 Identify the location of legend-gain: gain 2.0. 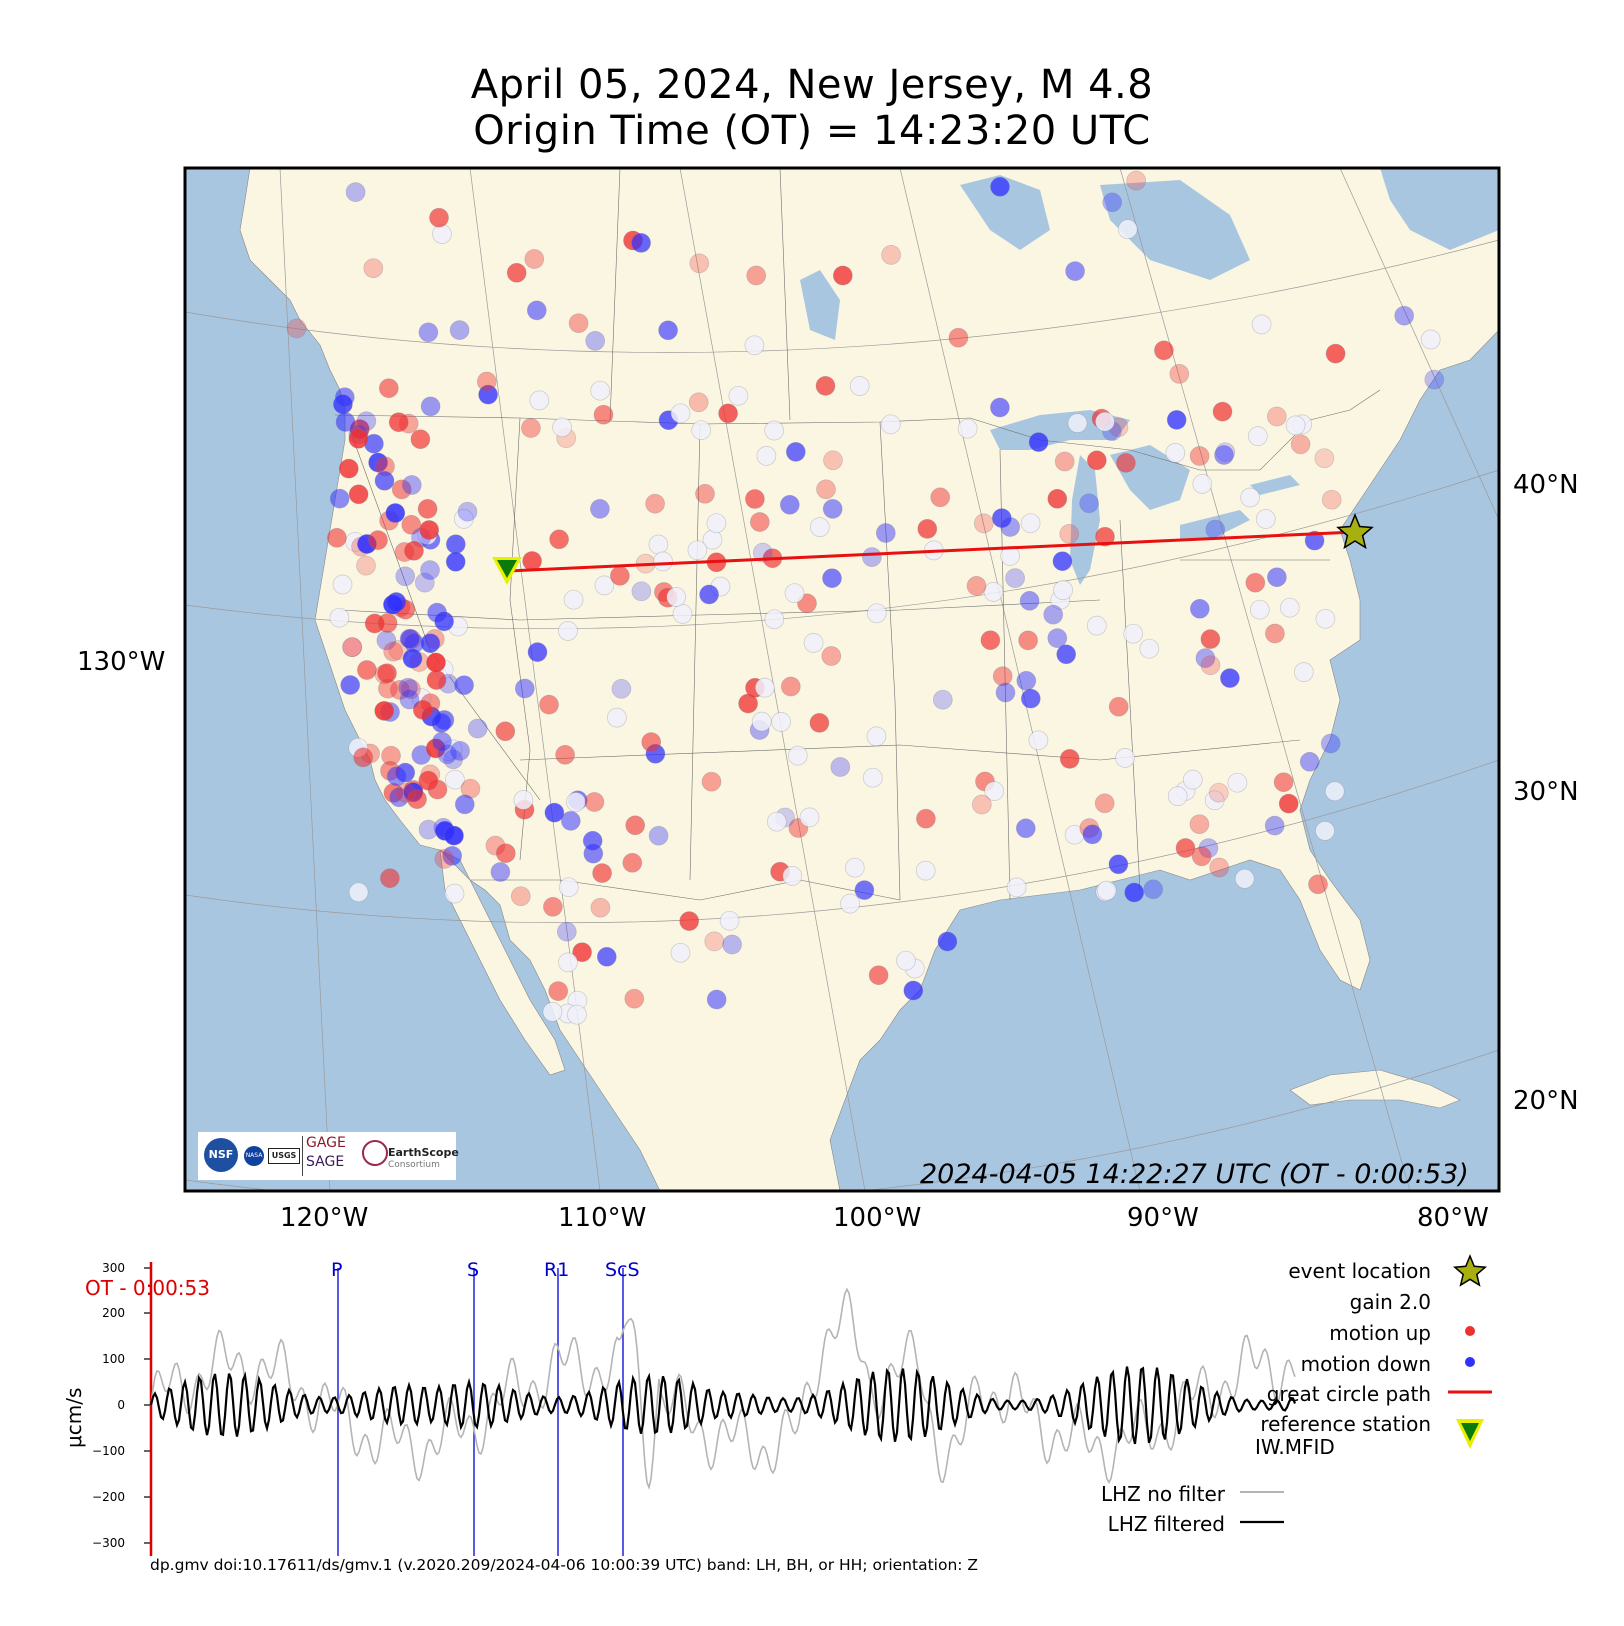
(1390, 1302).